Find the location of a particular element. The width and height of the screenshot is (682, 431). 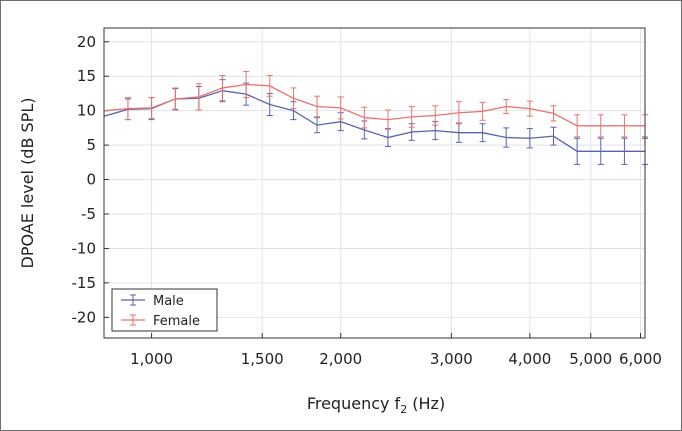

legend-box is located at coordinates (164, 310).